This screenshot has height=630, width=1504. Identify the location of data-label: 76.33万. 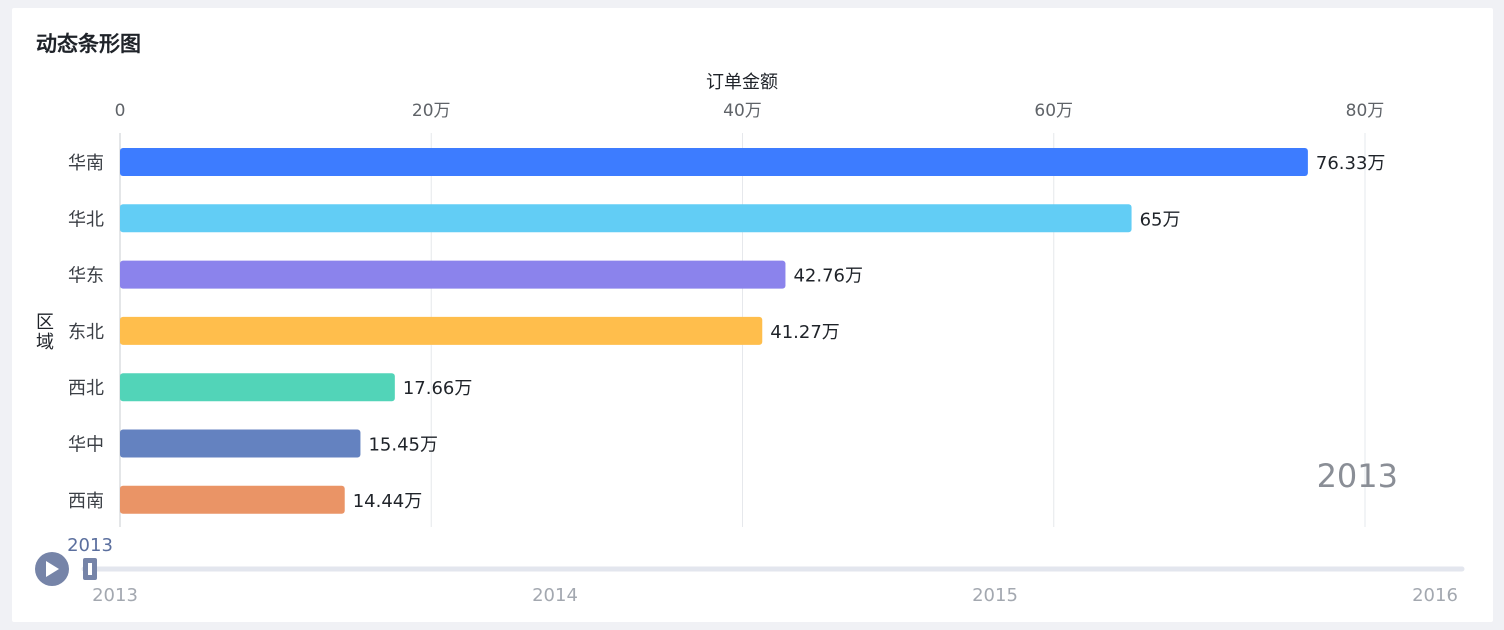
(1351, 163).